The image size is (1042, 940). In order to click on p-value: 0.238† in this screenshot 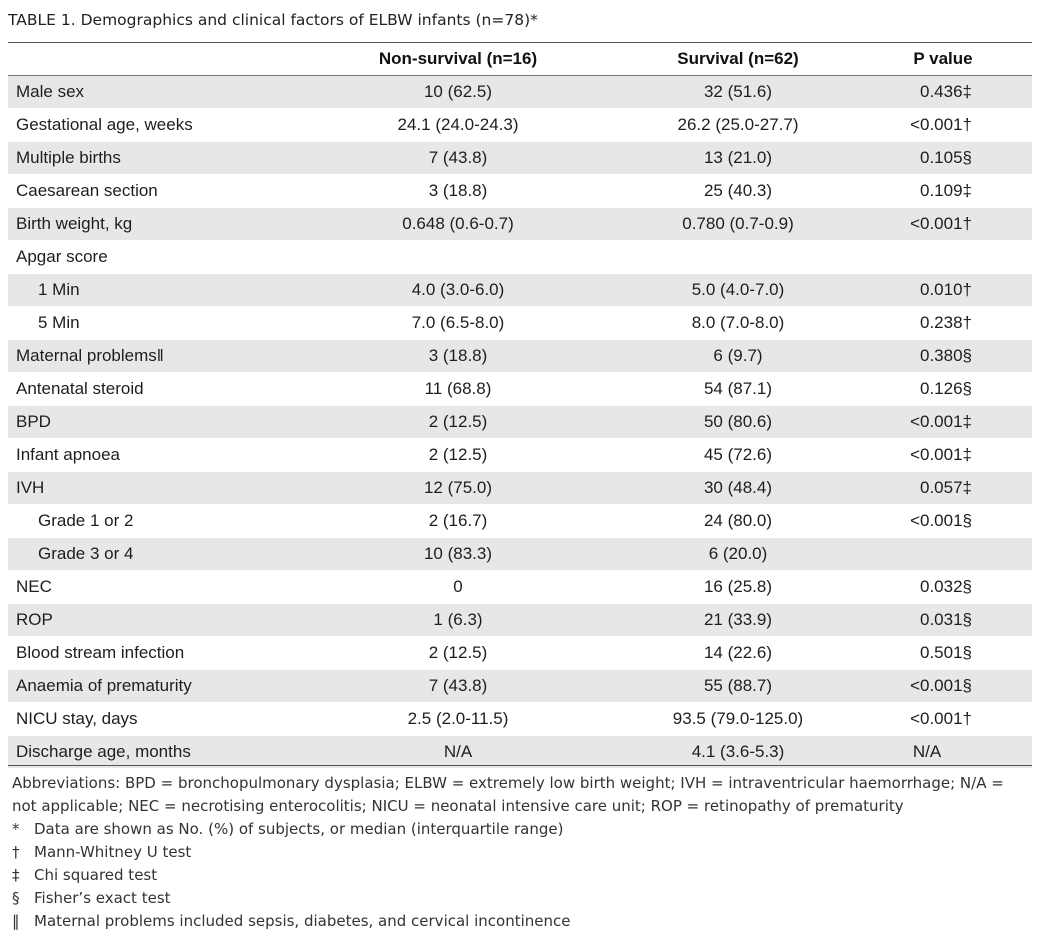, I will do `click(946, 322)`.